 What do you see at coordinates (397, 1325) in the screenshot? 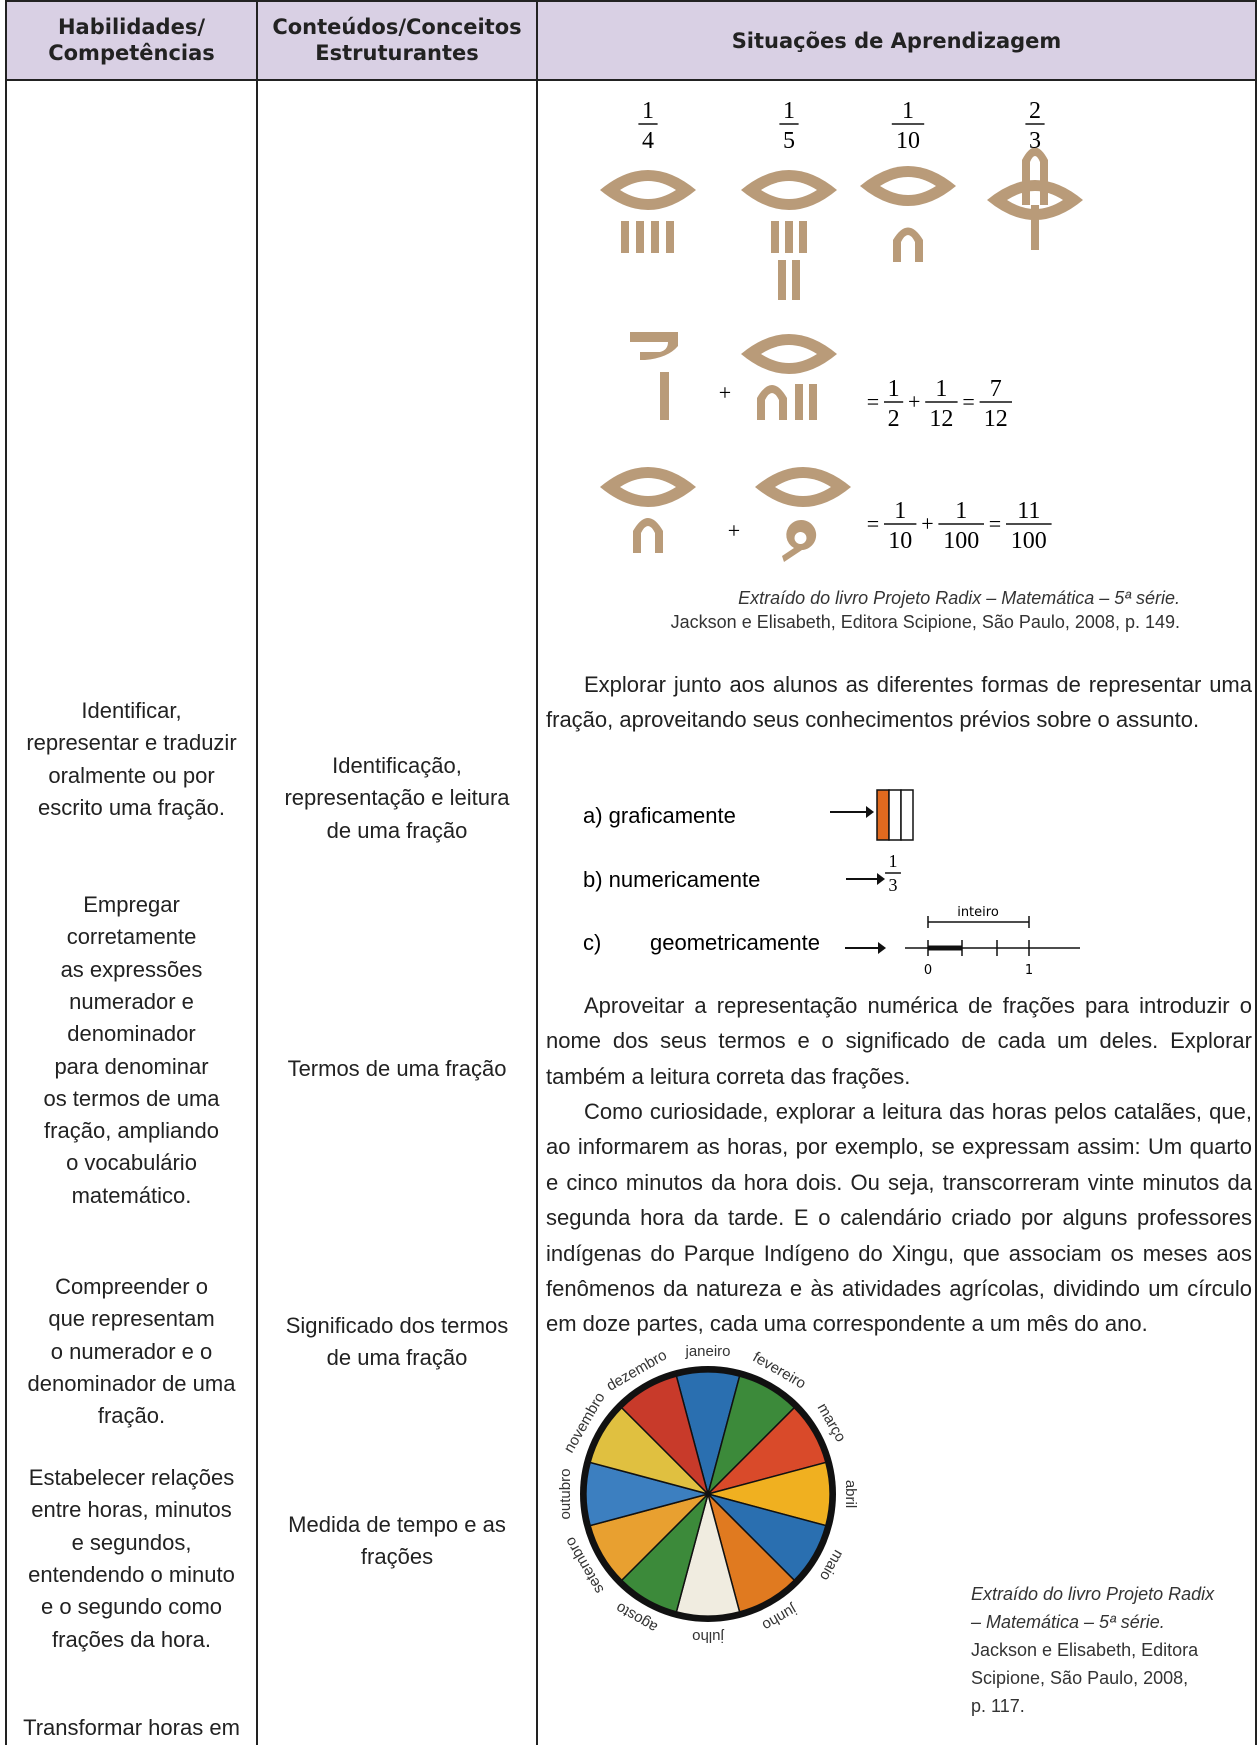
I see `content-text: Significado dos termos` at bounding box center [397, 1325].